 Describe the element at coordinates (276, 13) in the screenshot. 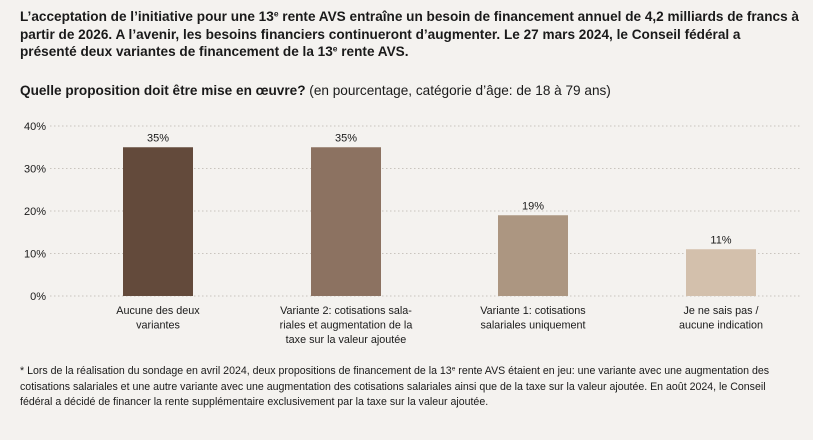

I see `intro-sup-1: e` at that location.